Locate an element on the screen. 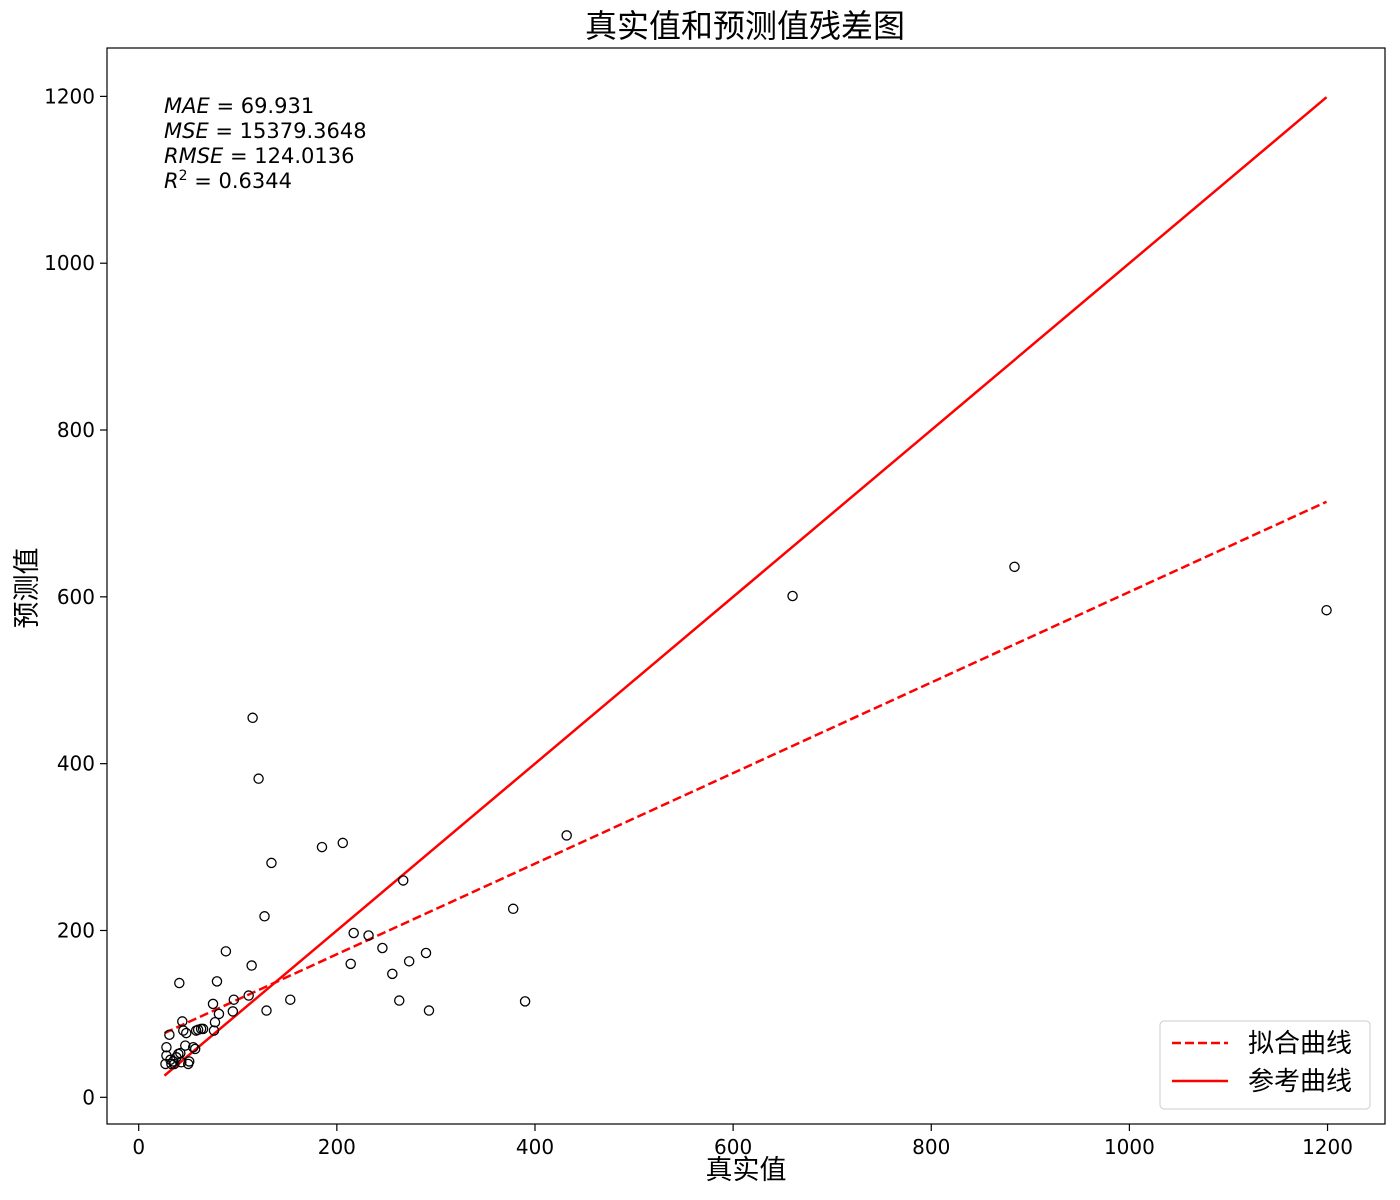  y-axis: 0 200 400 600 800 1000 1200 is located at coordinates (75, 596).